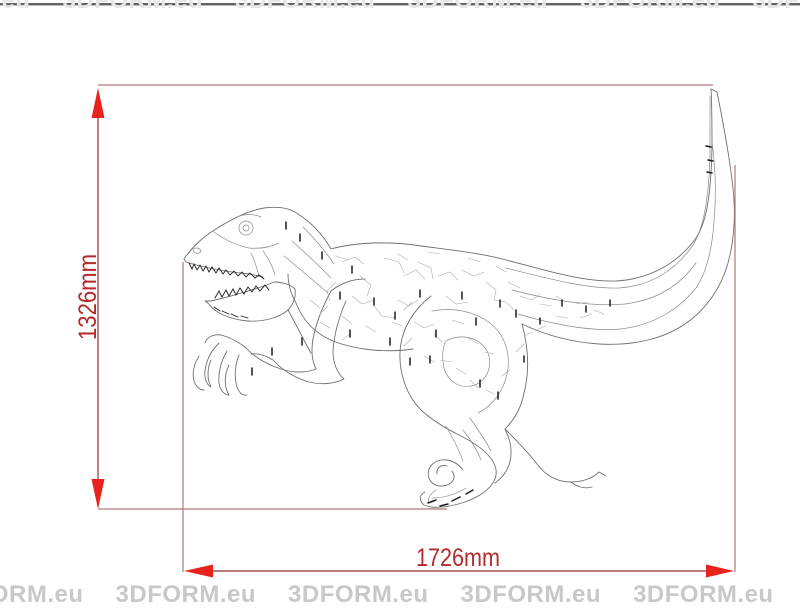 Image resolution: width=800 pixels, height=616 pixels. What do you see at coordinates (720, 571) in the screenshot?
I see `dimension-arrow-right-icon` at bounding box center [720, 571].